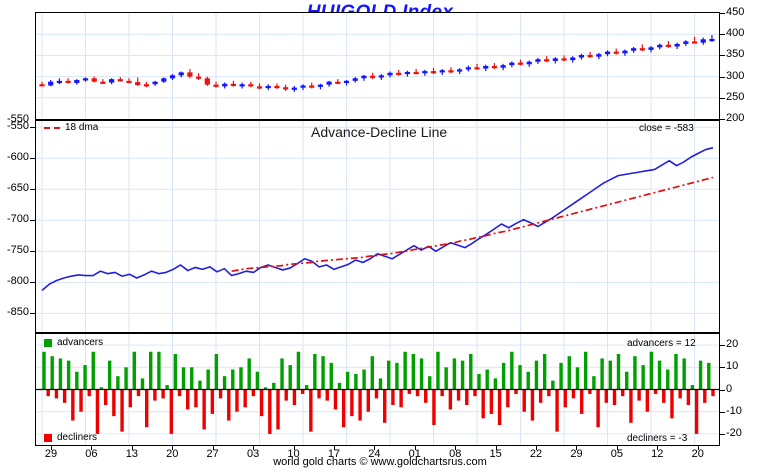  I want to click on price-right-ticks-tick: 400, so click(735, 33).